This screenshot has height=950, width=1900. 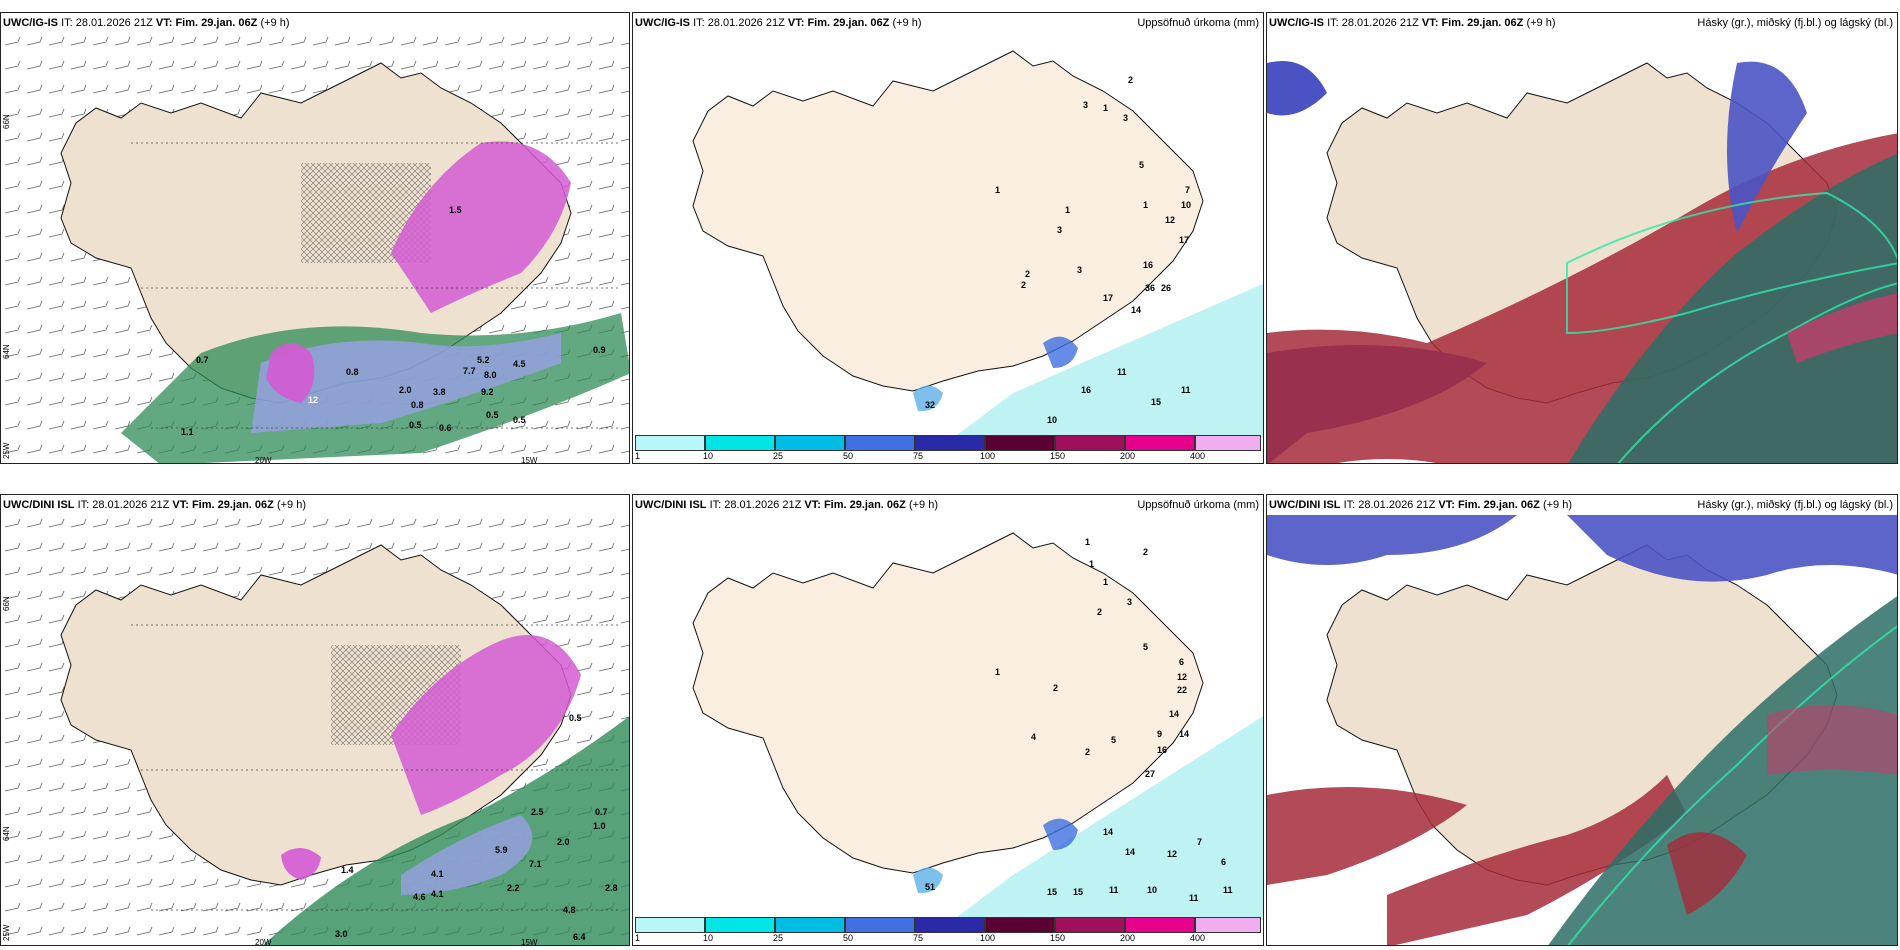 I want to click on value-label: 51, so click(x=930, y=887).